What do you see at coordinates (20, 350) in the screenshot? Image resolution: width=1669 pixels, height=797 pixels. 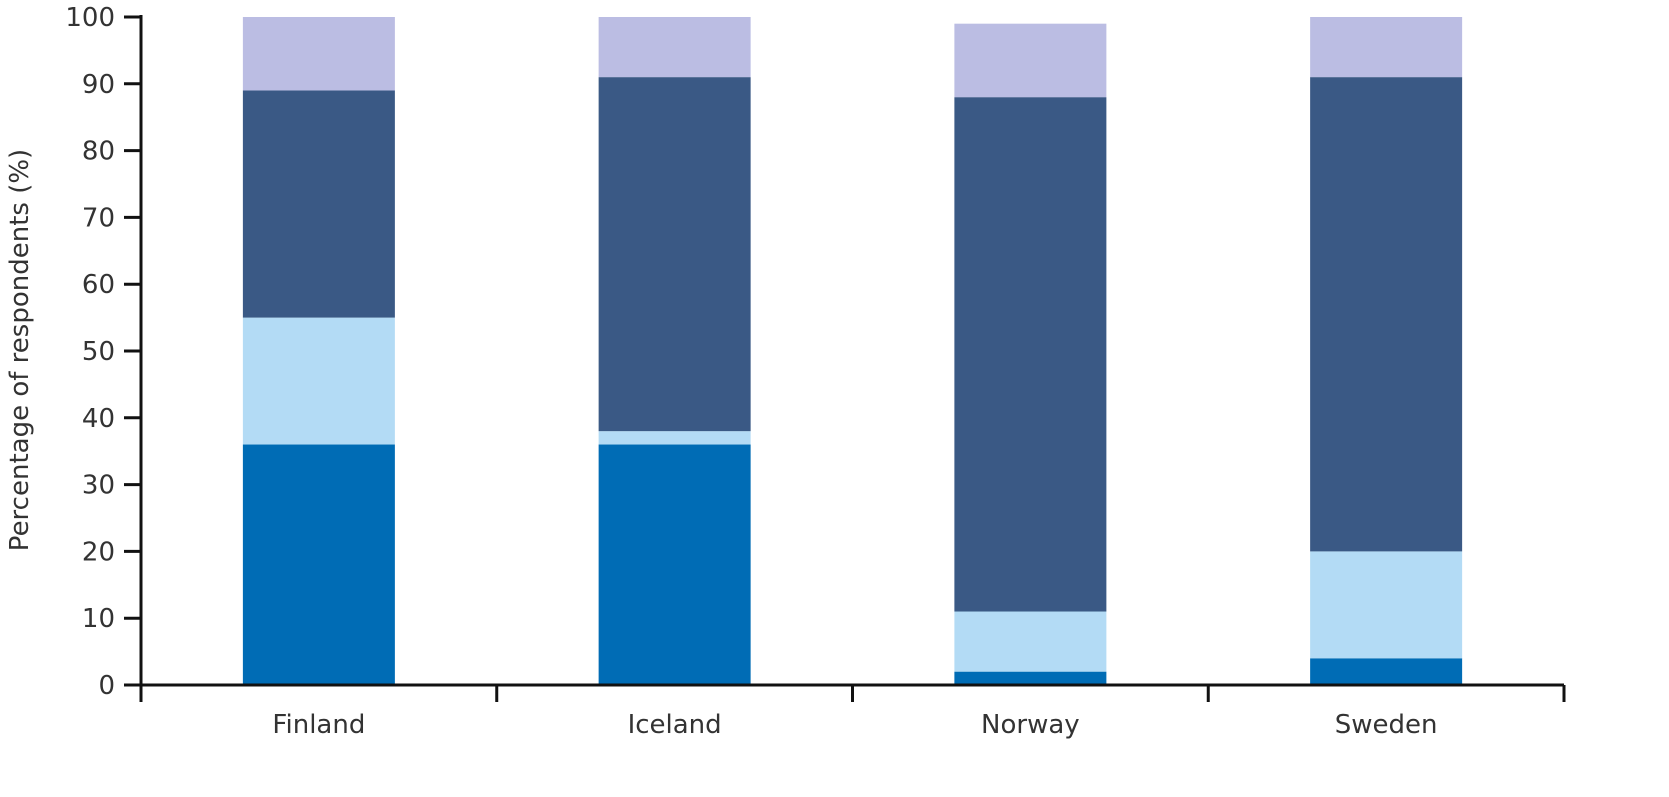 I see `y-axis-title: Percentage of respondents (%)` at bounding box center [20, 350].